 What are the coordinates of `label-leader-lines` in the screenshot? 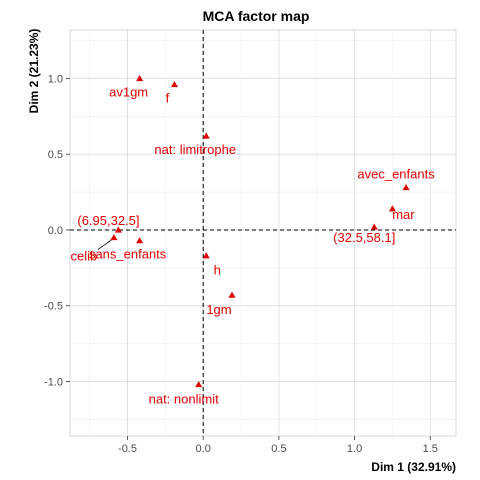 It's located at (105, 244).